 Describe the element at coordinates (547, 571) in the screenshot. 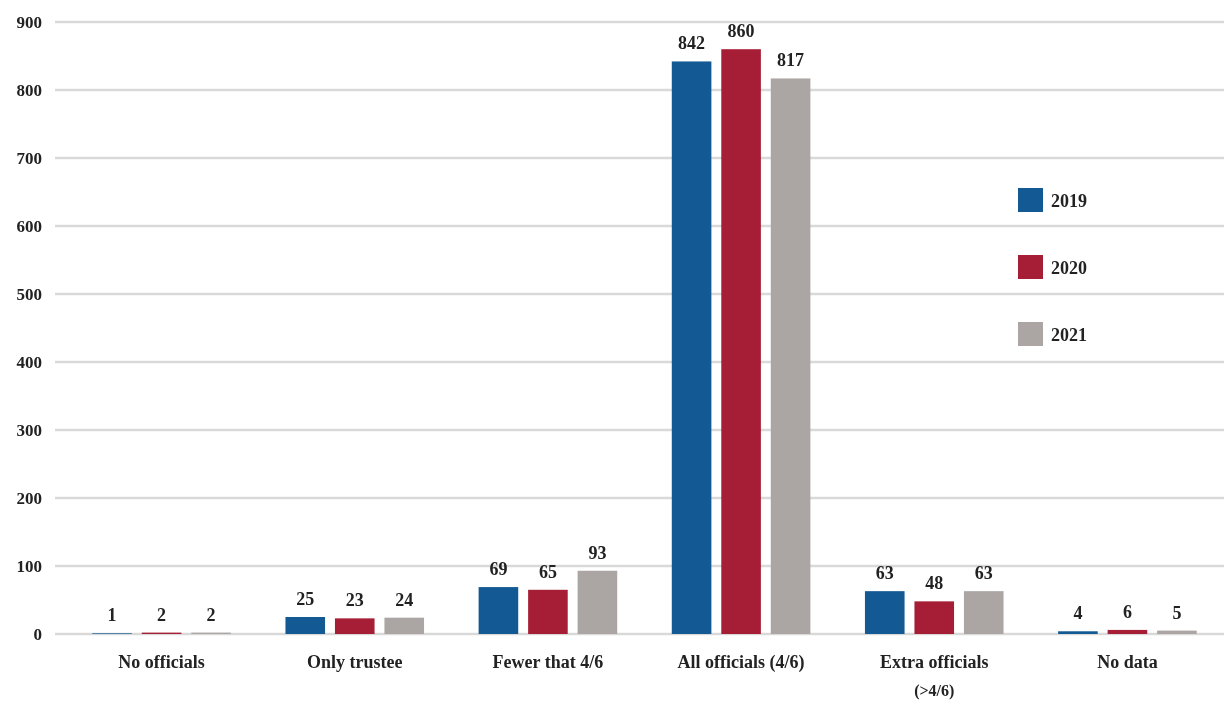

I see `data-label: 65` at that location.